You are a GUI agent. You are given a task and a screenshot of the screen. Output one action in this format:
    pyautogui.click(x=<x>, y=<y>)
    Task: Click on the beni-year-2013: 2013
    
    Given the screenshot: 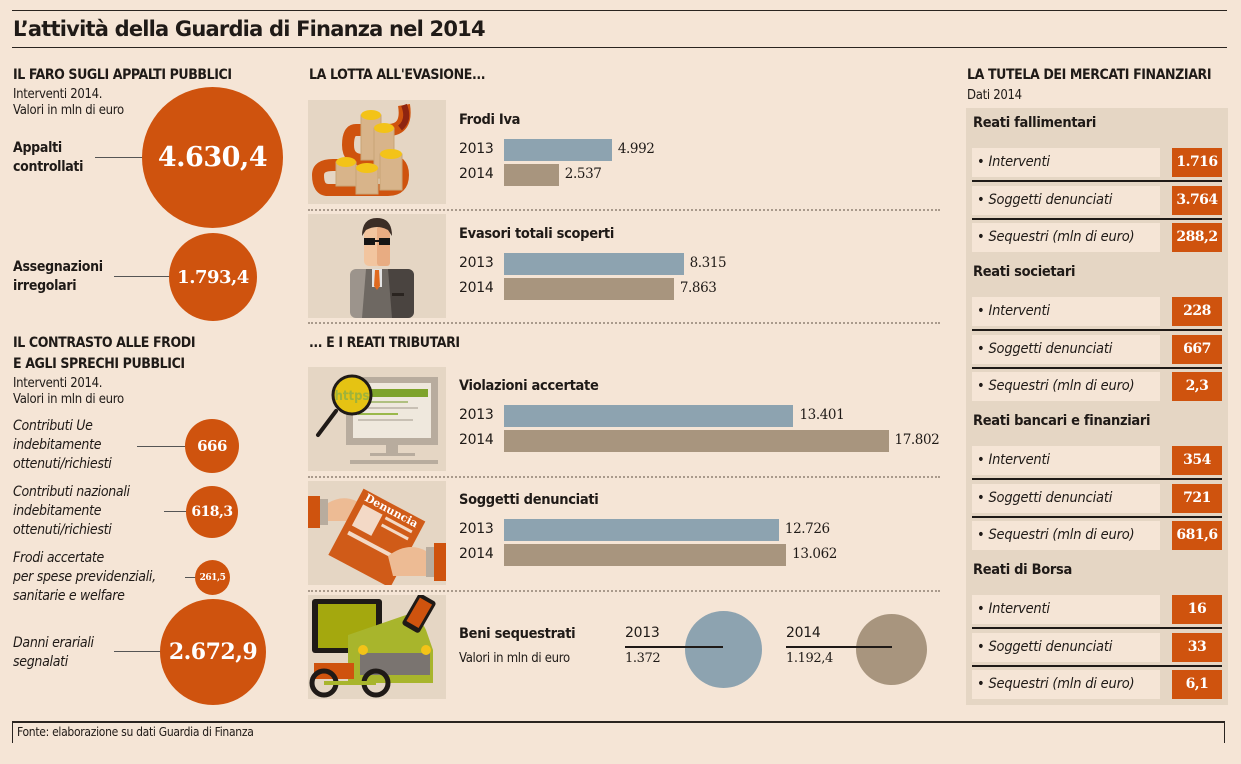 What is the action you would take?
    pyautogui.click(x=642, y=633)
    